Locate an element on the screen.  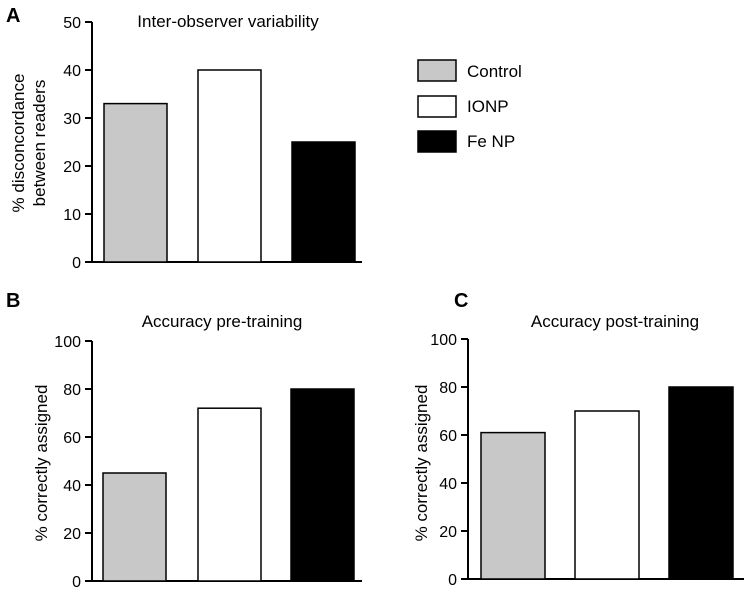
y-axis-label-c: % correctly assigned is located at coordinates (421, 463).